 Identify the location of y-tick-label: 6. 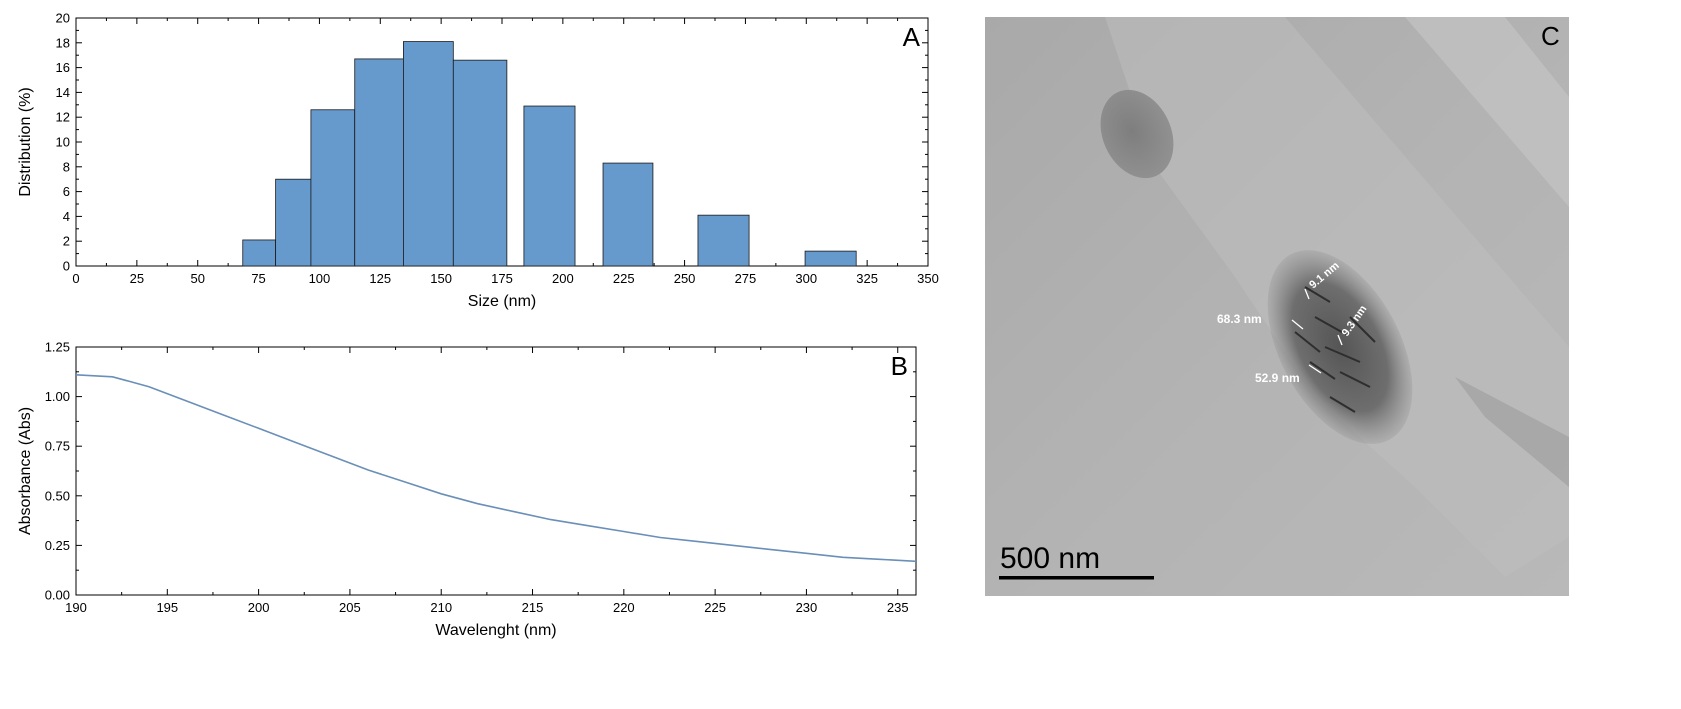
(66, 191).